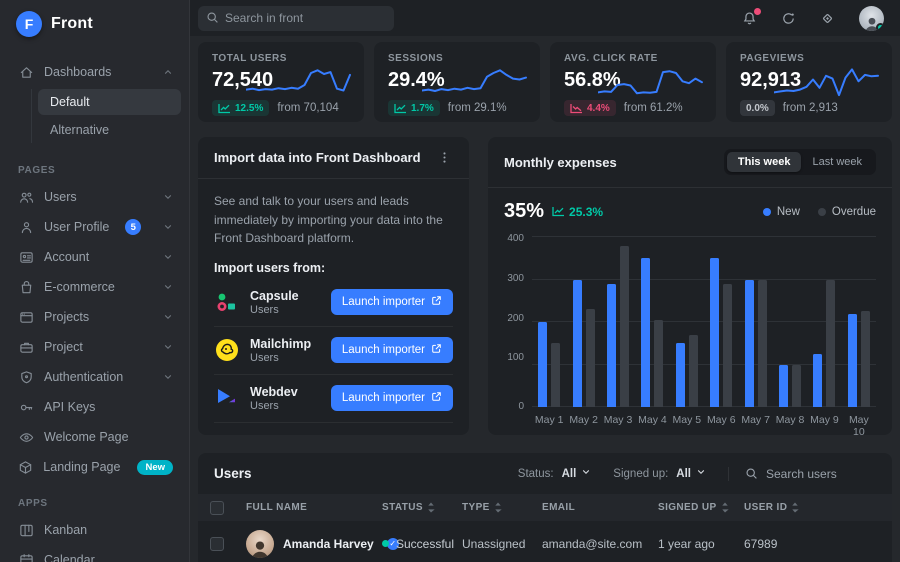  I want to click on filter-status: Status: All, so click(555, 473).